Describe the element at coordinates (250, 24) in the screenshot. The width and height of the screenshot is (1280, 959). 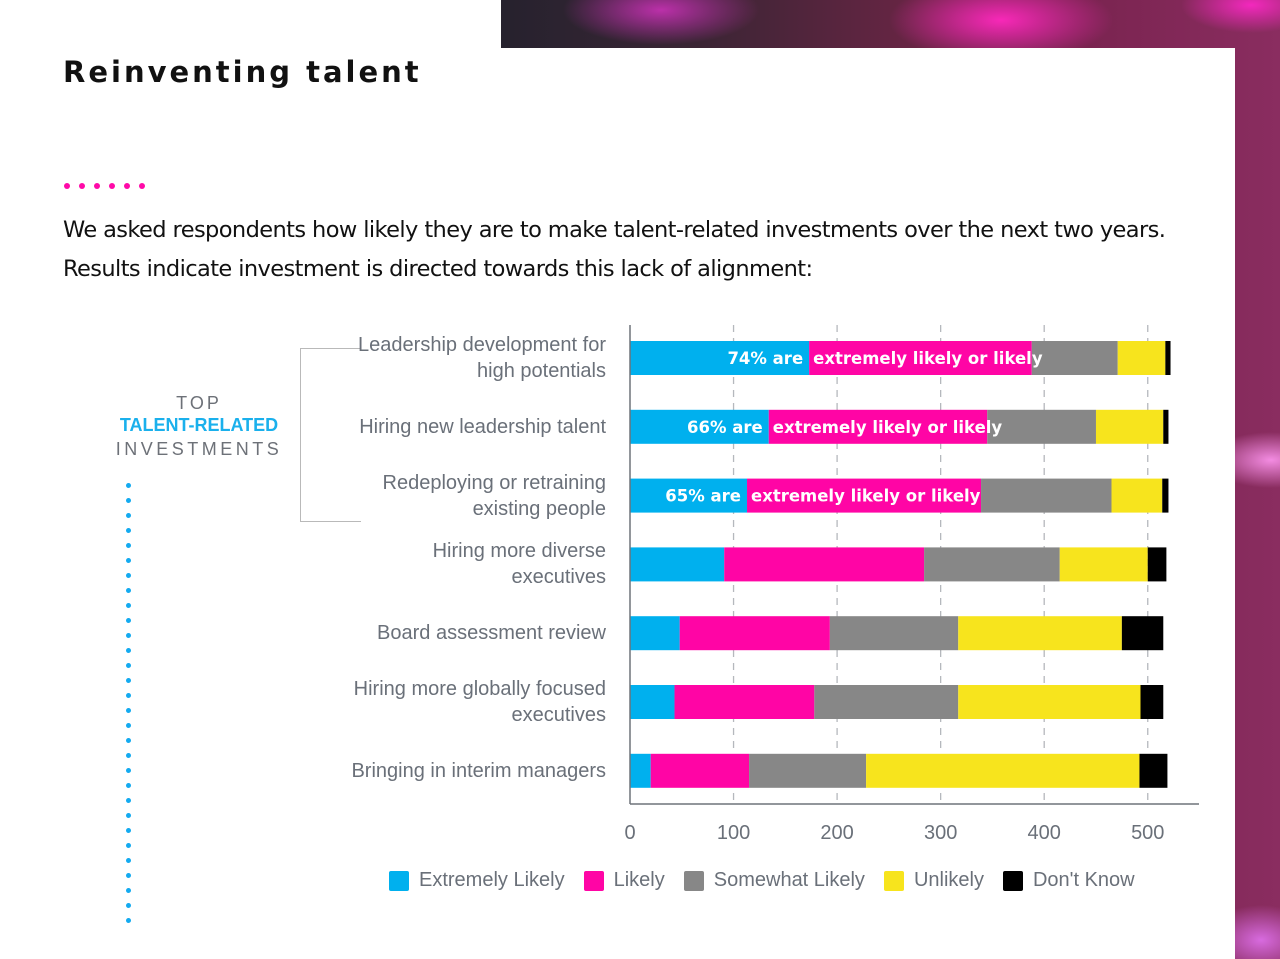
I see `page-header-area` at that location.